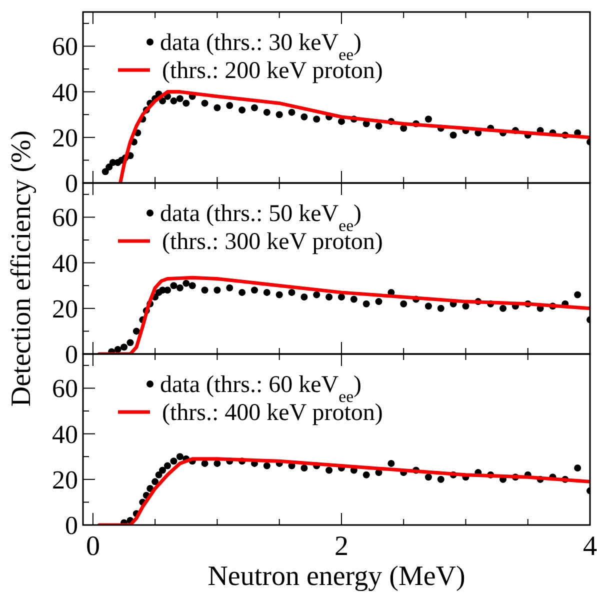 Image resolution: width=597 pixels, height=594 pixels. Describe the element at coordinates (341, 546) in the screenshot. I see `x-tick-label: 2` at that location.